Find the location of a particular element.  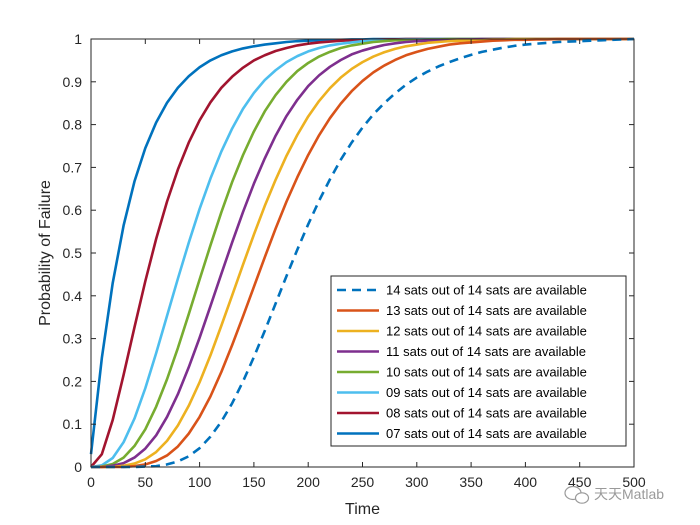

legend-label-2: 12 sats out of 14 sats are available is located at coordinates (486, 331).